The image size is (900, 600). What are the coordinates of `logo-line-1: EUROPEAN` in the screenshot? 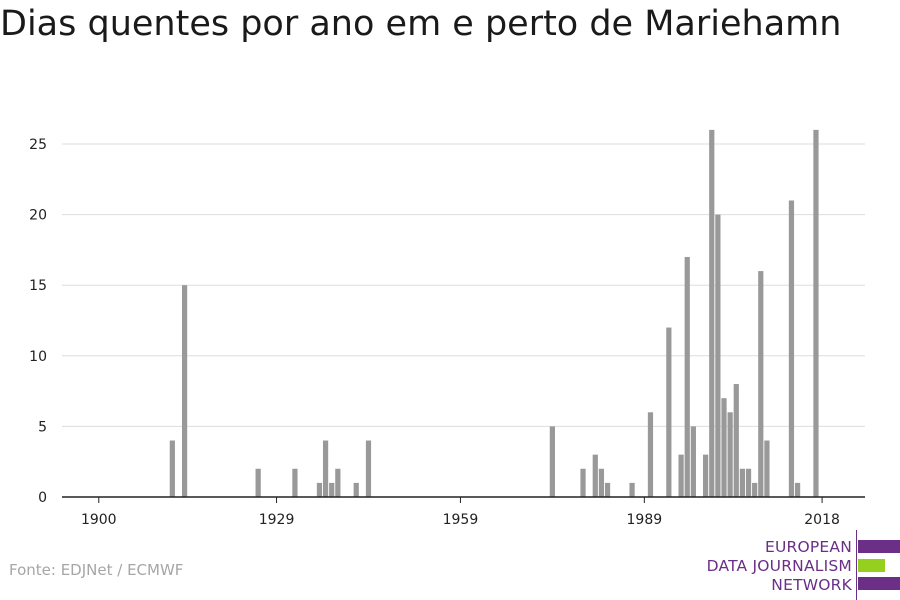 It's located at (808, 547).